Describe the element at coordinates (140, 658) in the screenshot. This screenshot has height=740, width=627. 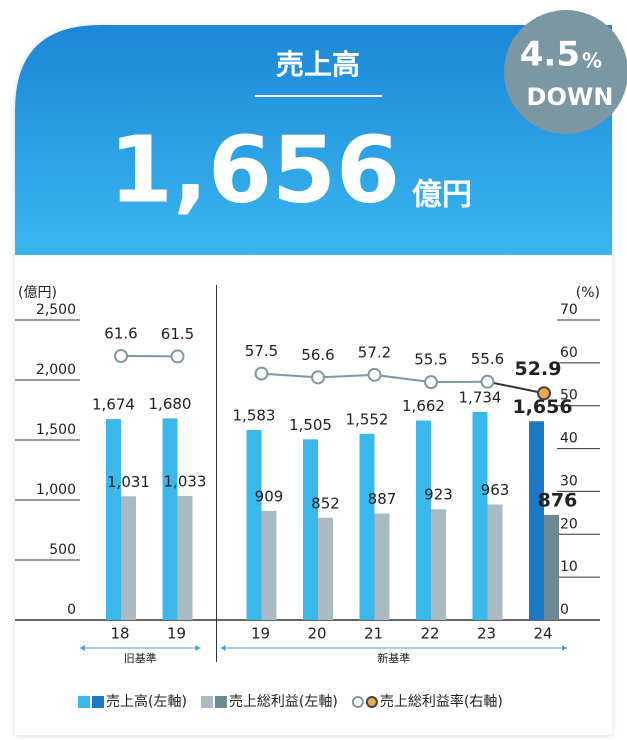
I see `group-label: 旧基準` at that location.